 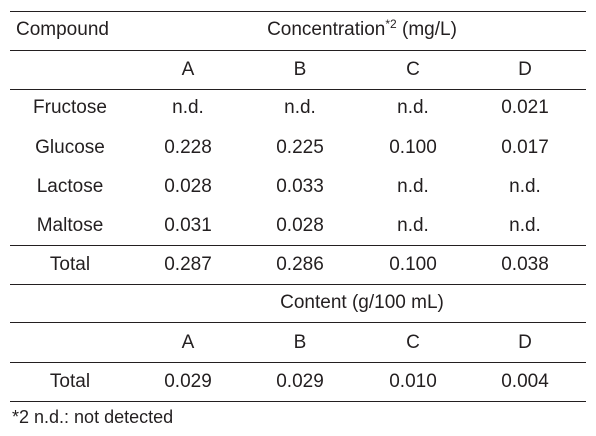 I want to click on total-value-a: 0.287, so click(x=188, y=264).